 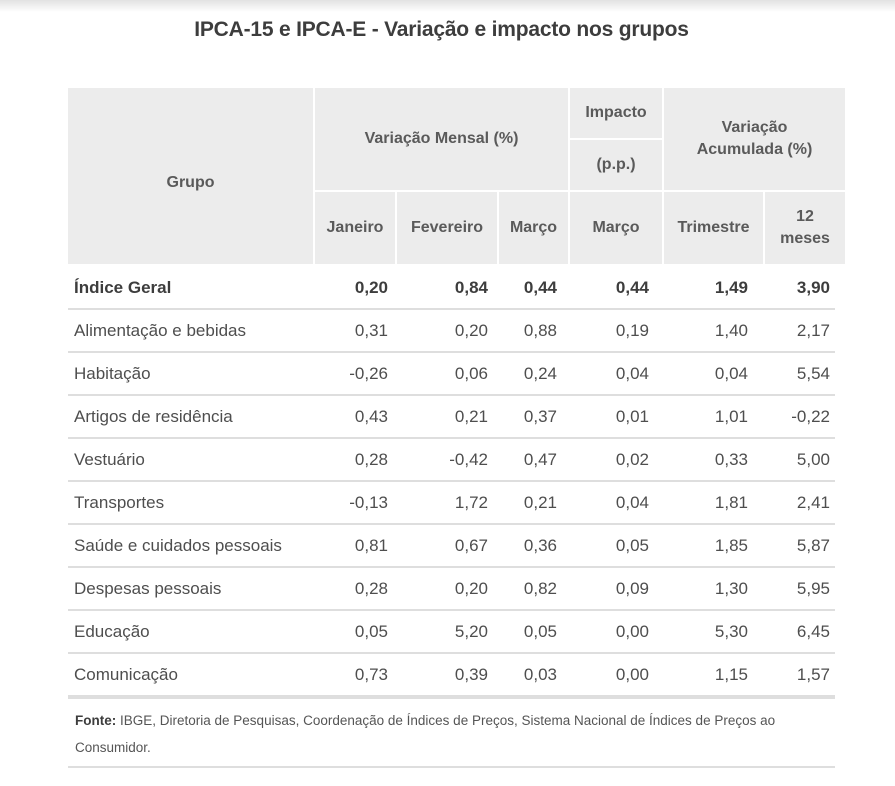 I want to click on cell-doze-meses: 2,41, so click(x=794, y=503).